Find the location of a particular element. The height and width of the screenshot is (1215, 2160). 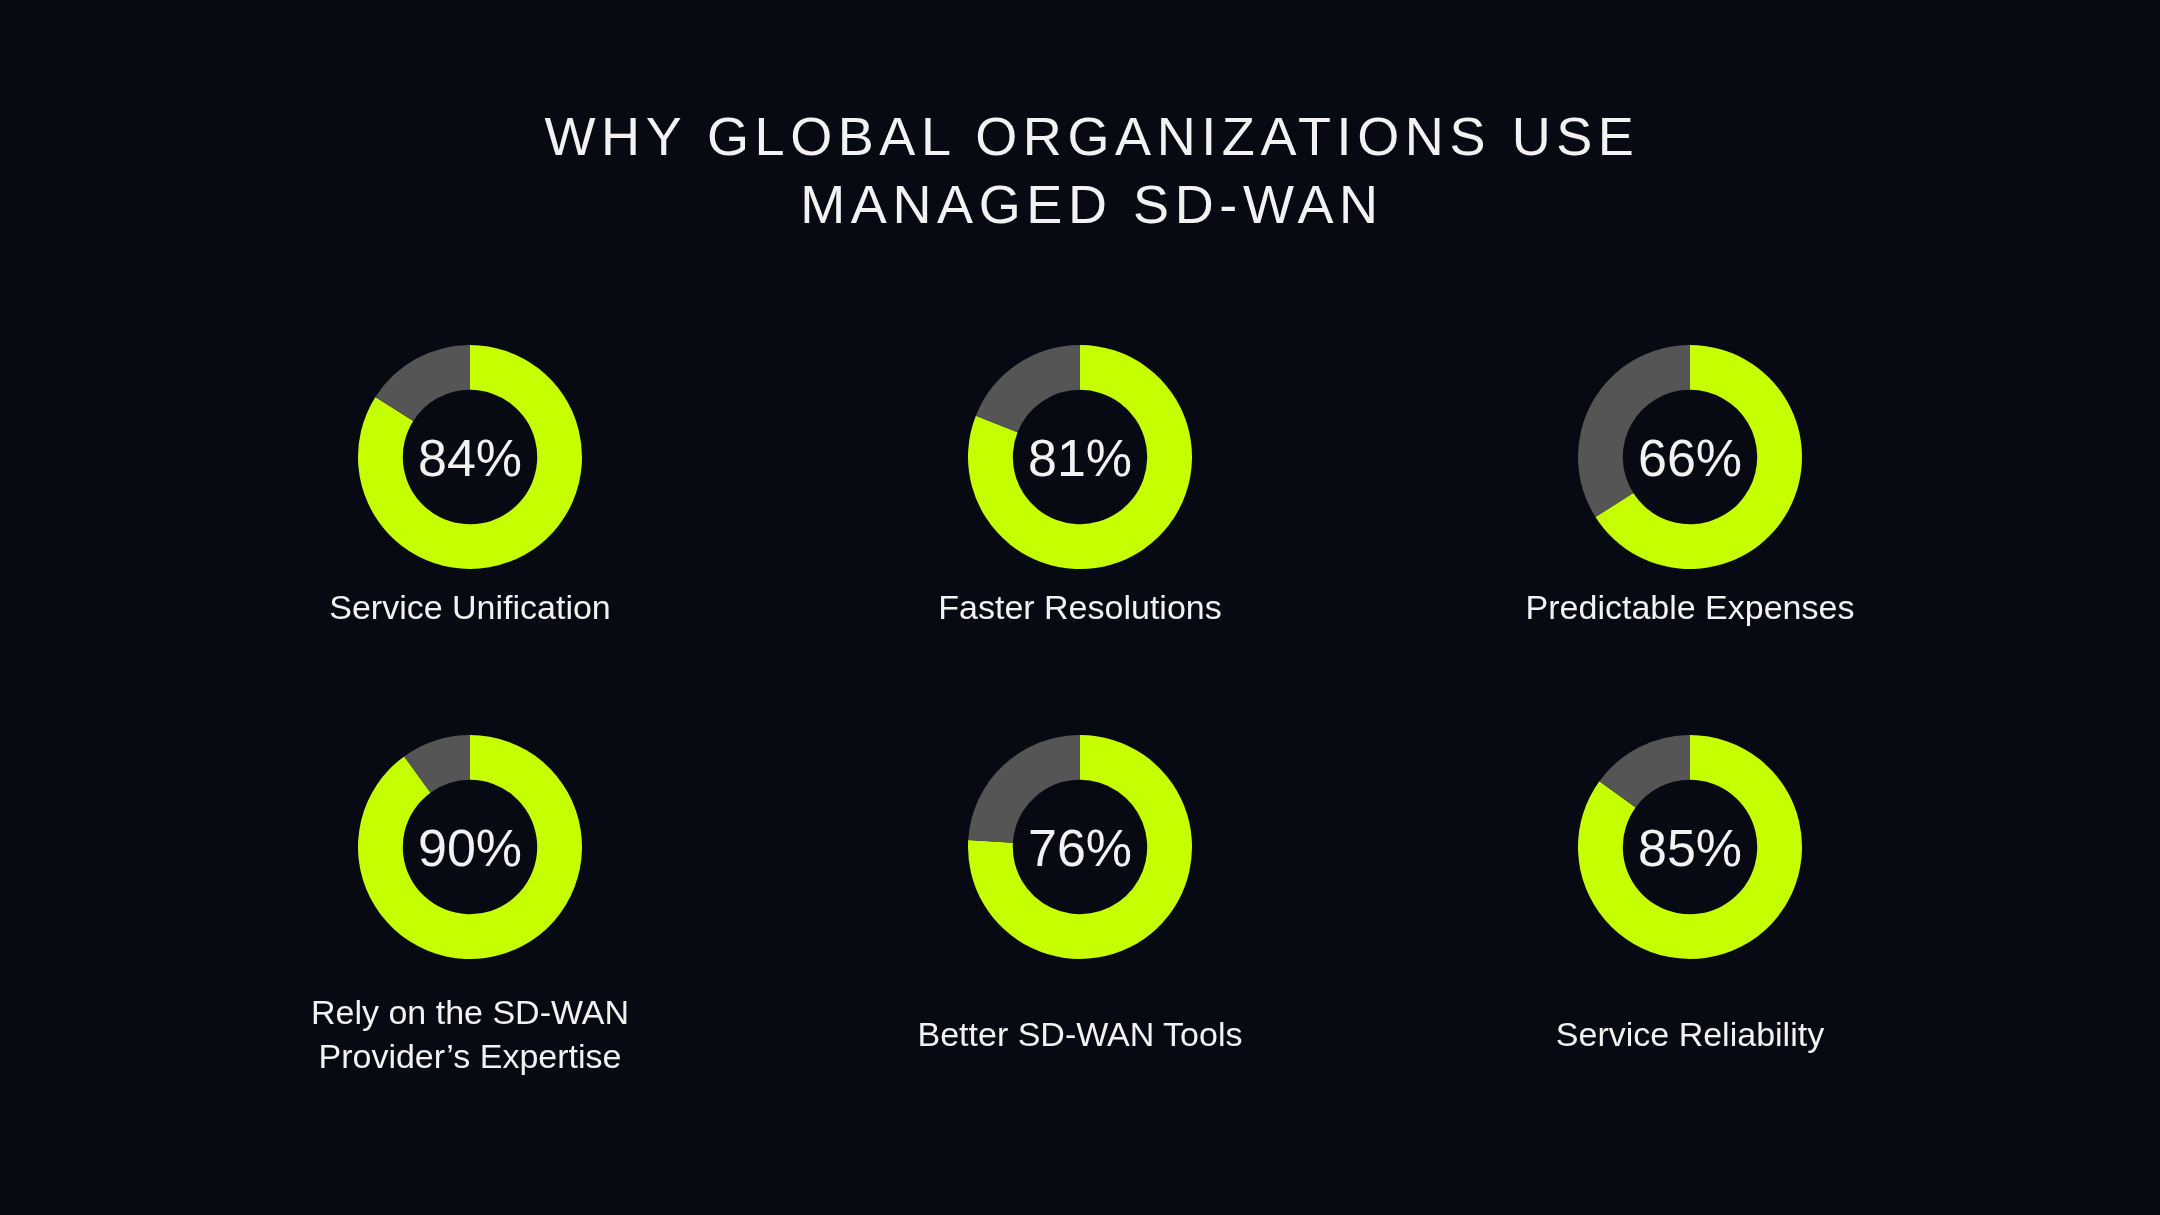

data-label: 66% is located at coordinates (1690, 458).